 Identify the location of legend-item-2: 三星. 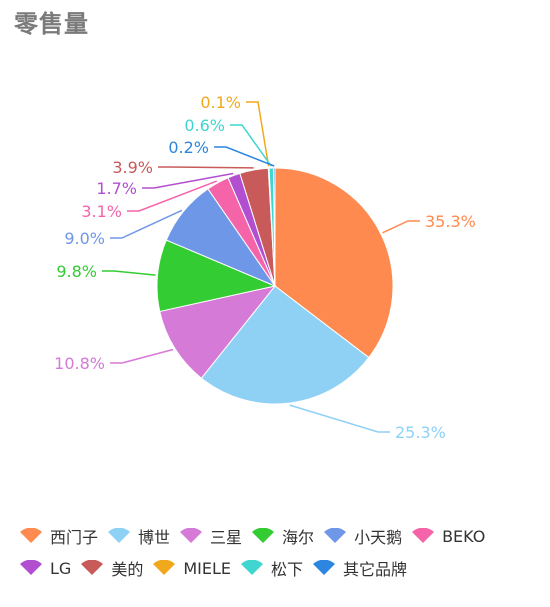
(210, 536).